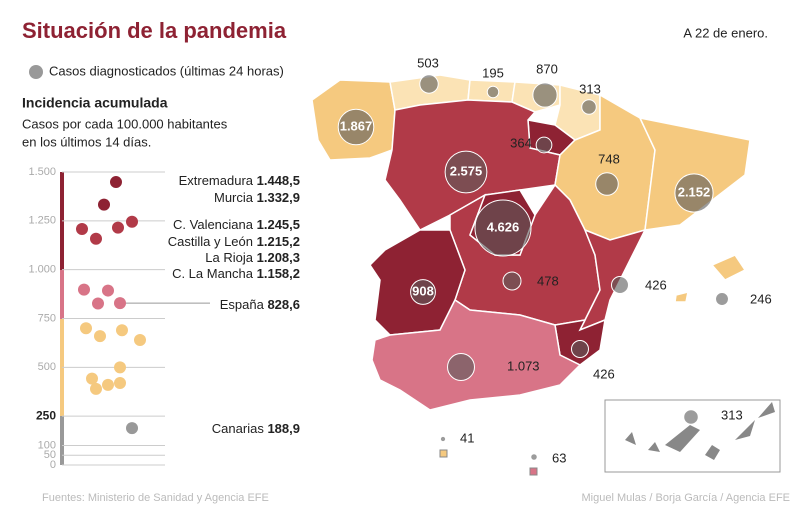 This screenshot has width=800, height=514. What do you see at coordinates (278, 197) in the screenshot?
I see `region-value: 1.332,9` at bounding box center [278, 197].